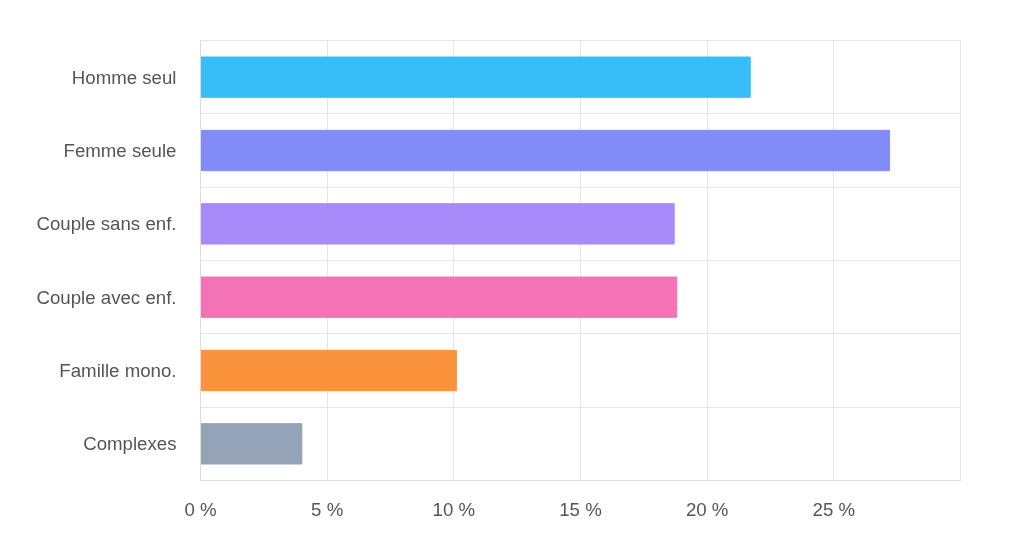  I want to click on x-tick-label: 0 %, so click(200, 509).